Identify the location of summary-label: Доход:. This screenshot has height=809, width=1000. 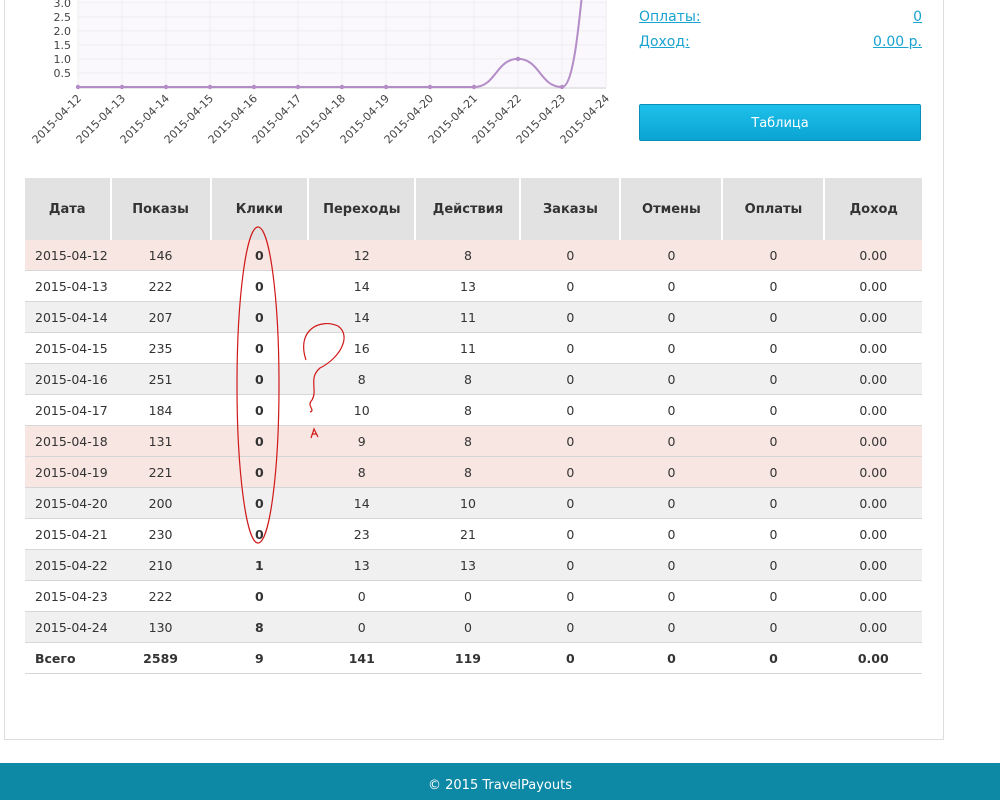
(664, 42).